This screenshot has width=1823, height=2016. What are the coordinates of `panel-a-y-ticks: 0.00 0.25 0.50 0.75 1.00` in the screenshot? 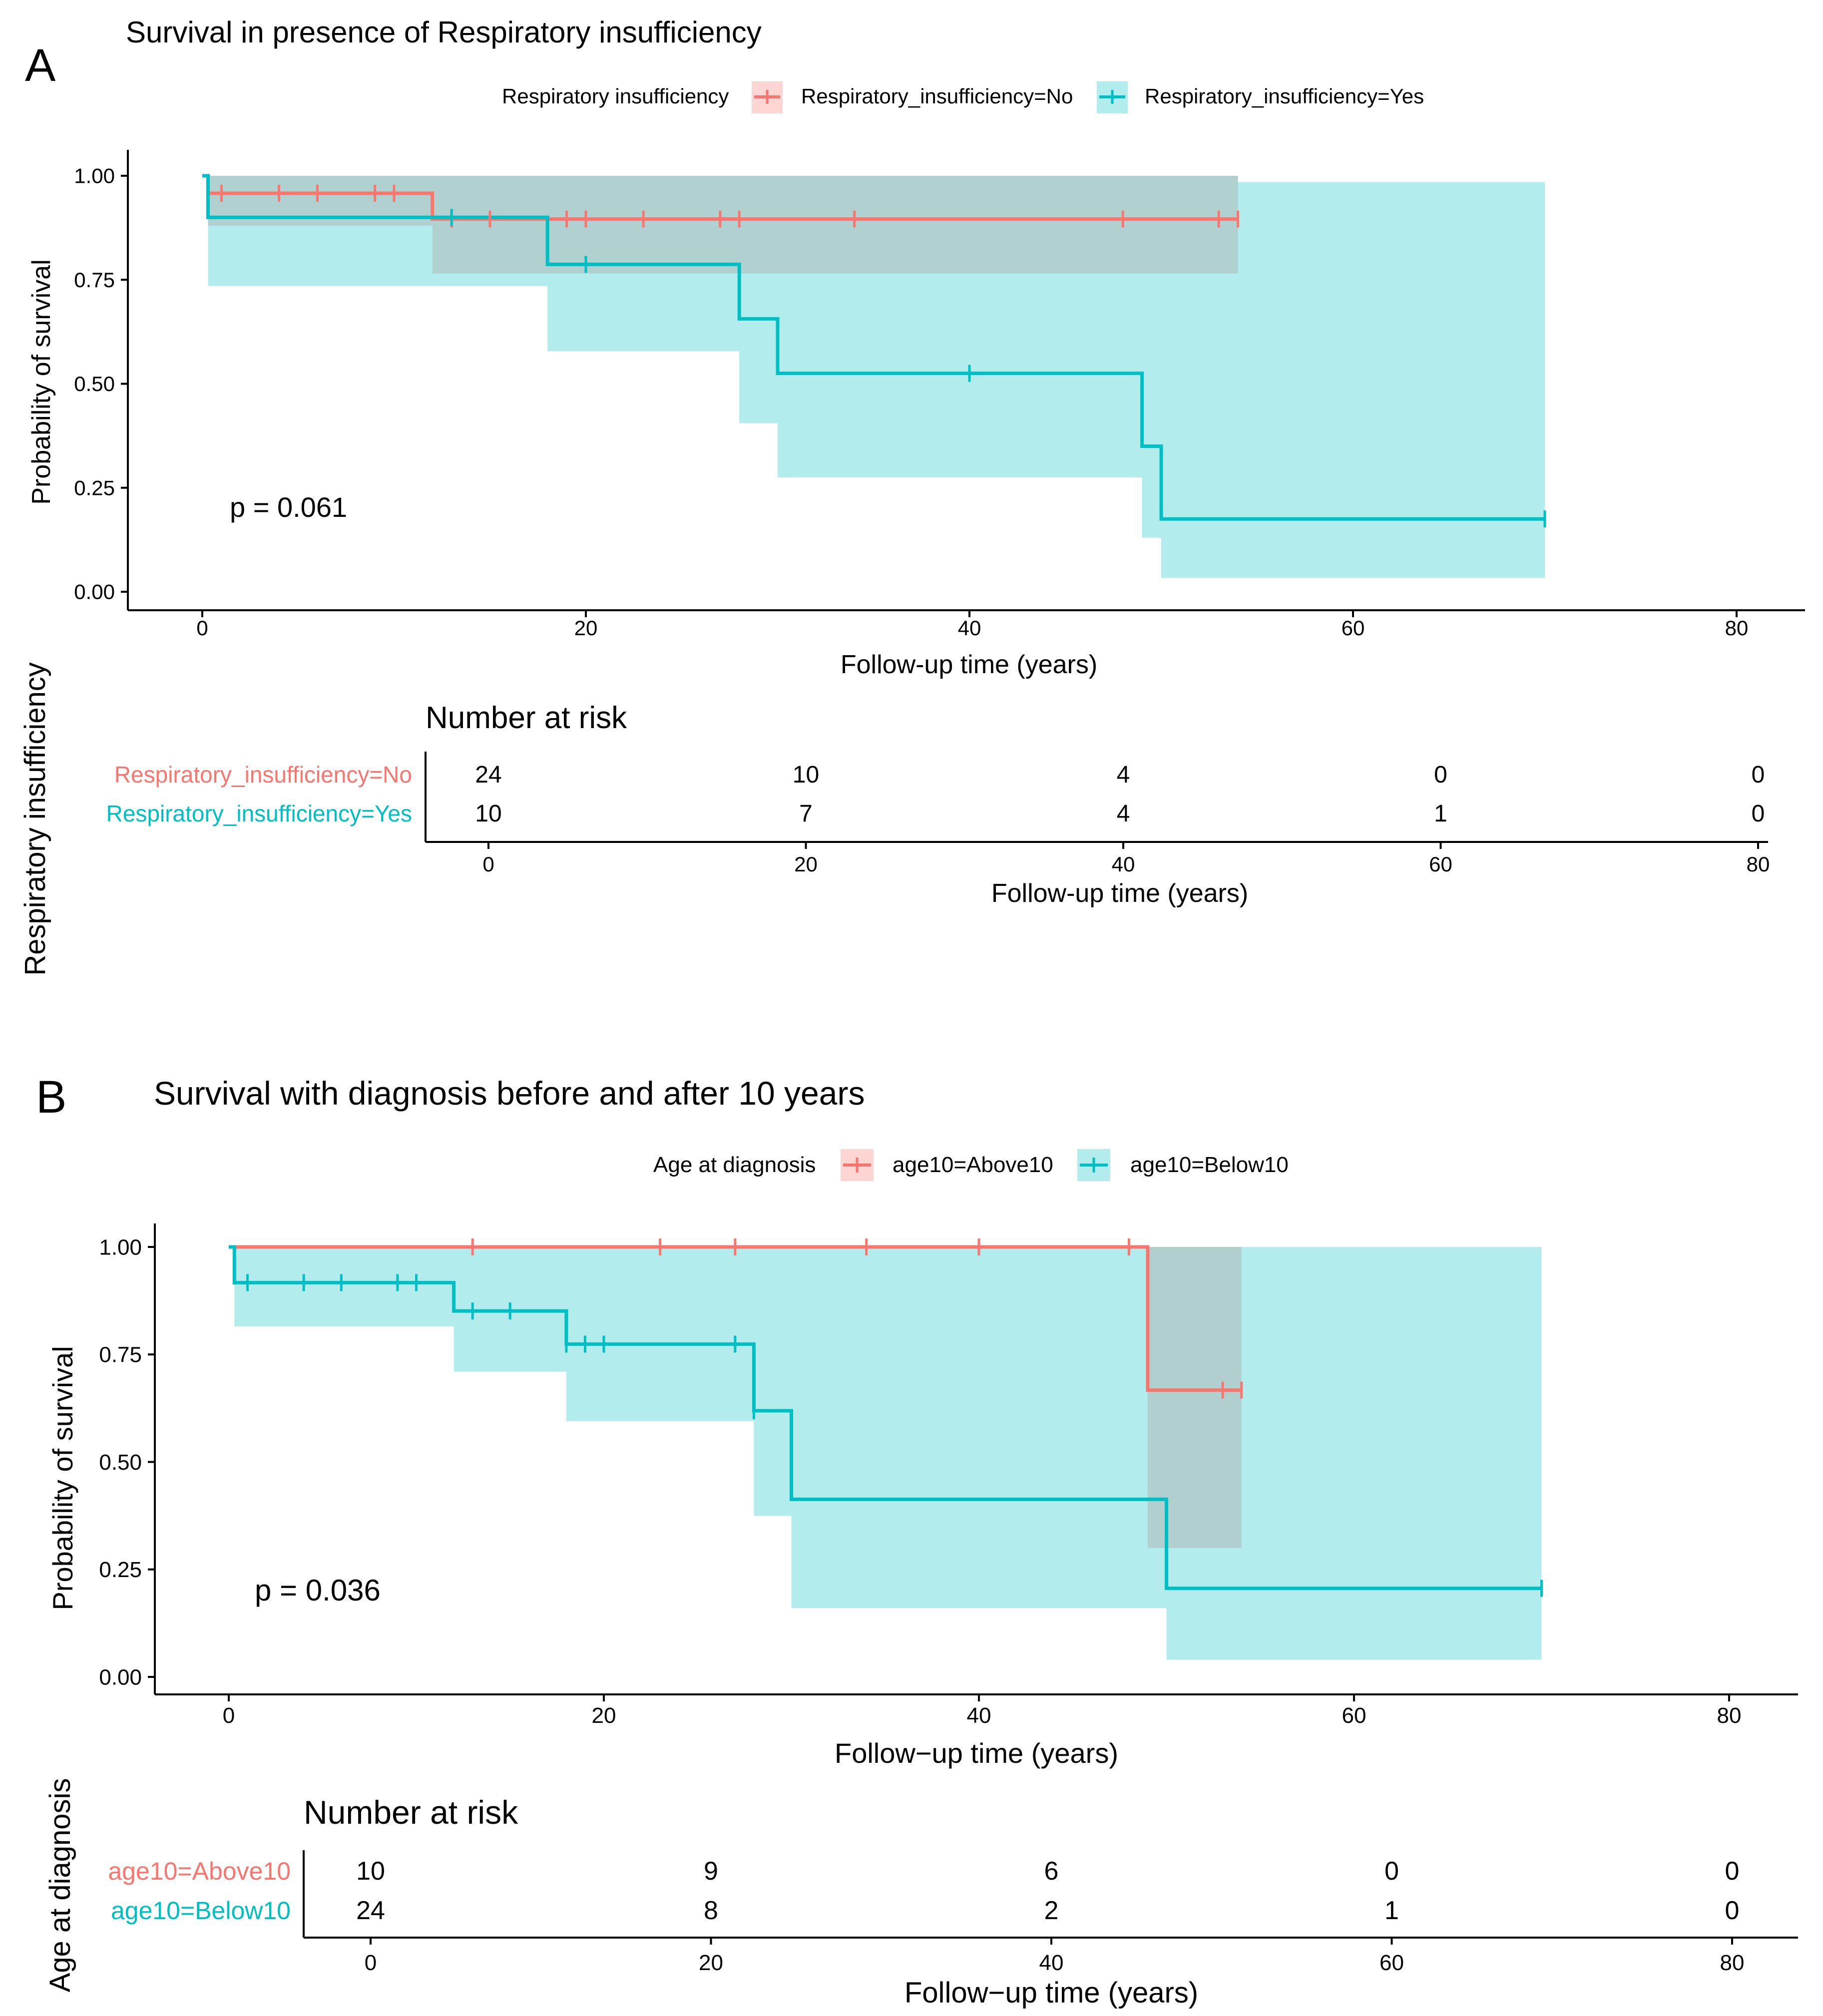 It's located at (101, 384).